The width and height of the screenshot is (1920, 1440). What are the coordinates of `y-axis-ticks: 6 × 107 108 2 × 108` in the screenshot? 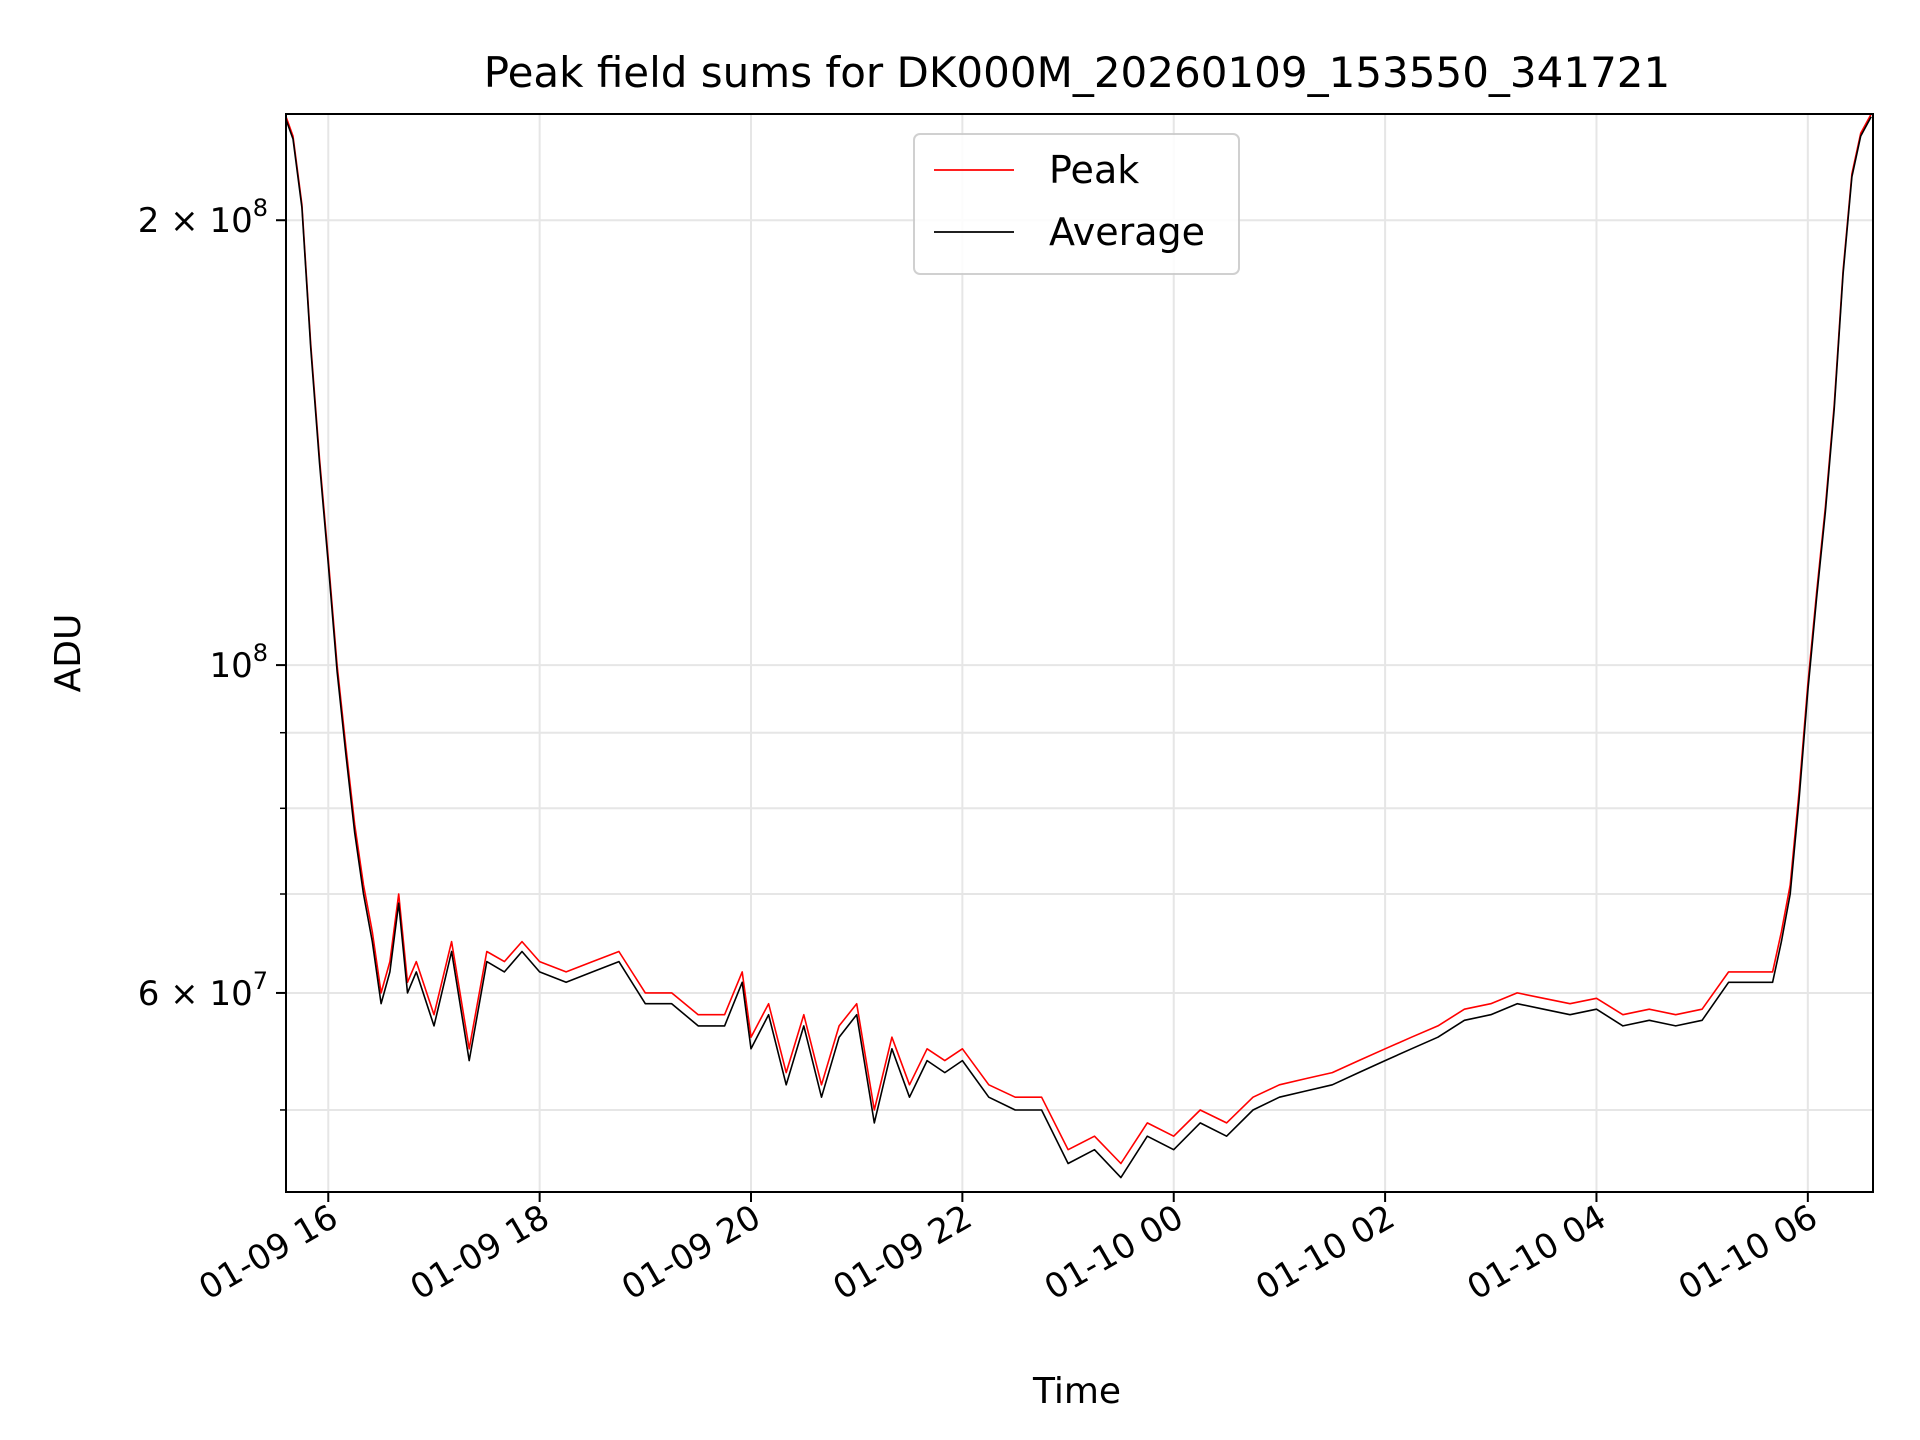 It's located at (212, 652).